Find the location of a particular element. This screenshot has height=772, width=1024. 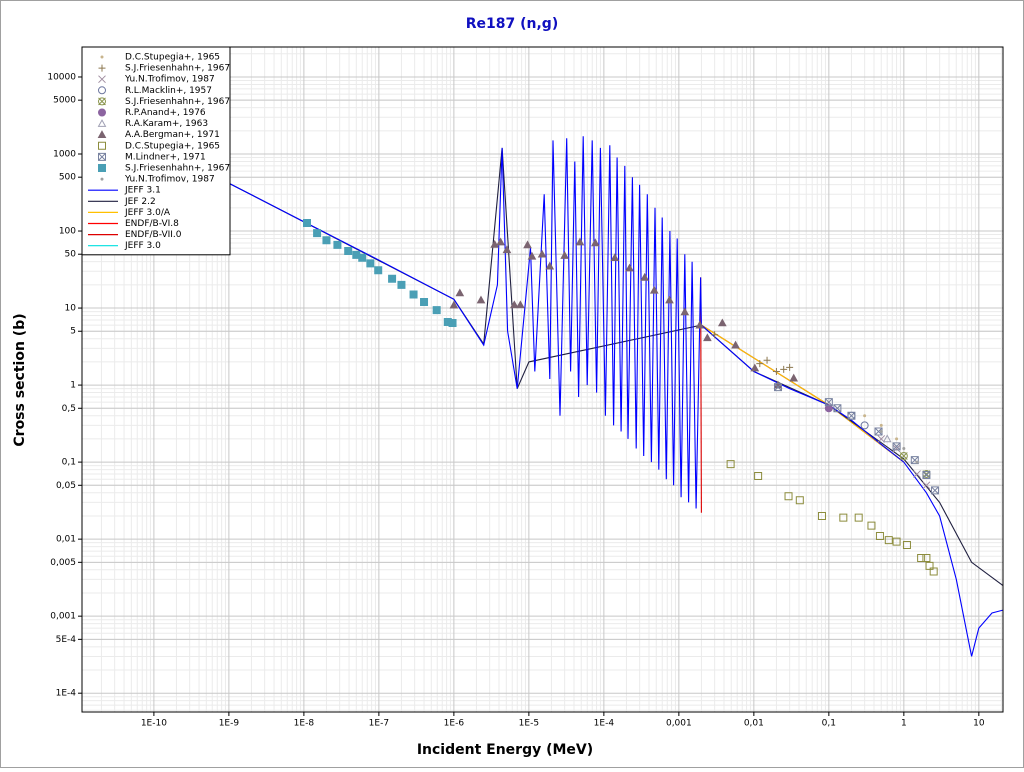

x-tick-label: 0,001 is located at coordinates (679, 724).